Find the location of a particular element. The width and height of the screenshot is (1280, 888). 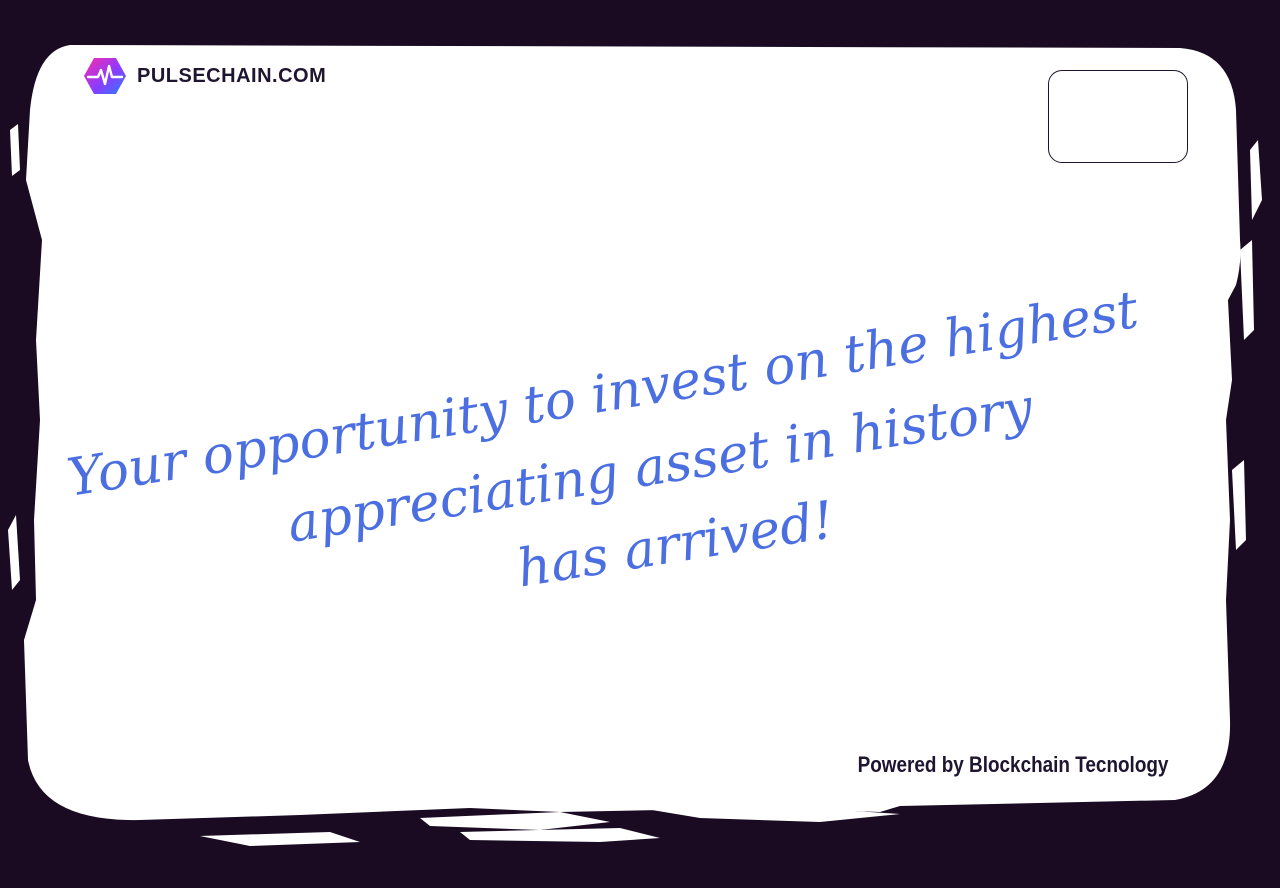

brand-name: PULSECHAIN.COM is located at coordinates (232, 75).